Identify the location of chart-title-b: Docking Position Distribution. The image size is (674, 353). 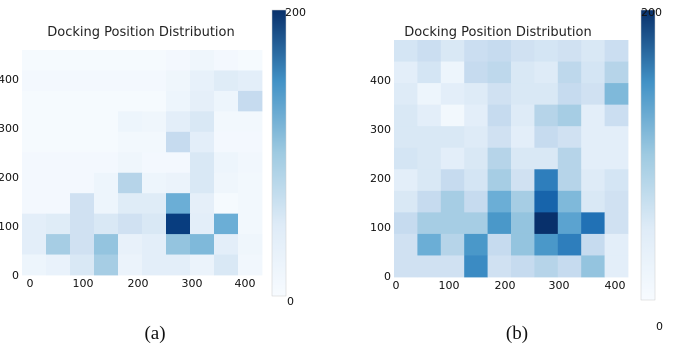
(497, 32).